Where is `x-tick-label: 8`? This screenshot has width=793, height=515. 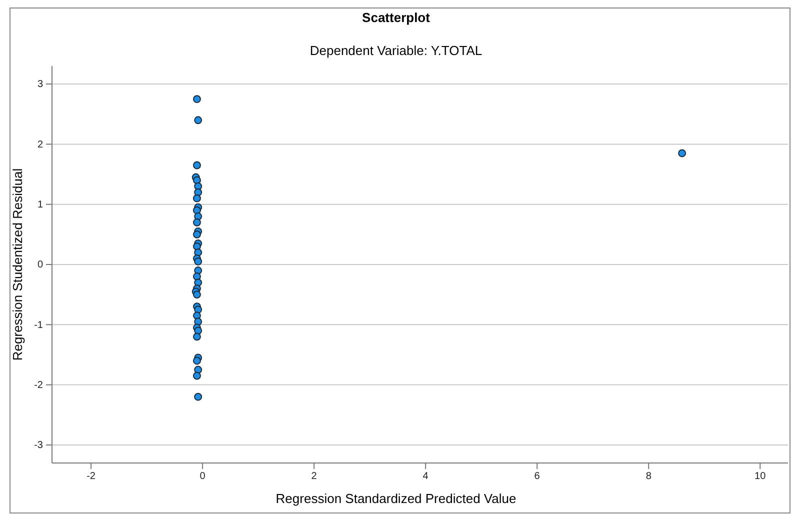 x-tick-label: 8 is located at coordinates (649, 476).